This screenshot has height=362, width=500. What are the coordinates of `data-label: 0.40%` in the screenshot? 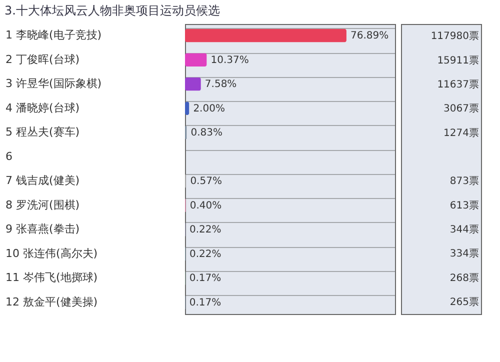 It's located at (206, 206).